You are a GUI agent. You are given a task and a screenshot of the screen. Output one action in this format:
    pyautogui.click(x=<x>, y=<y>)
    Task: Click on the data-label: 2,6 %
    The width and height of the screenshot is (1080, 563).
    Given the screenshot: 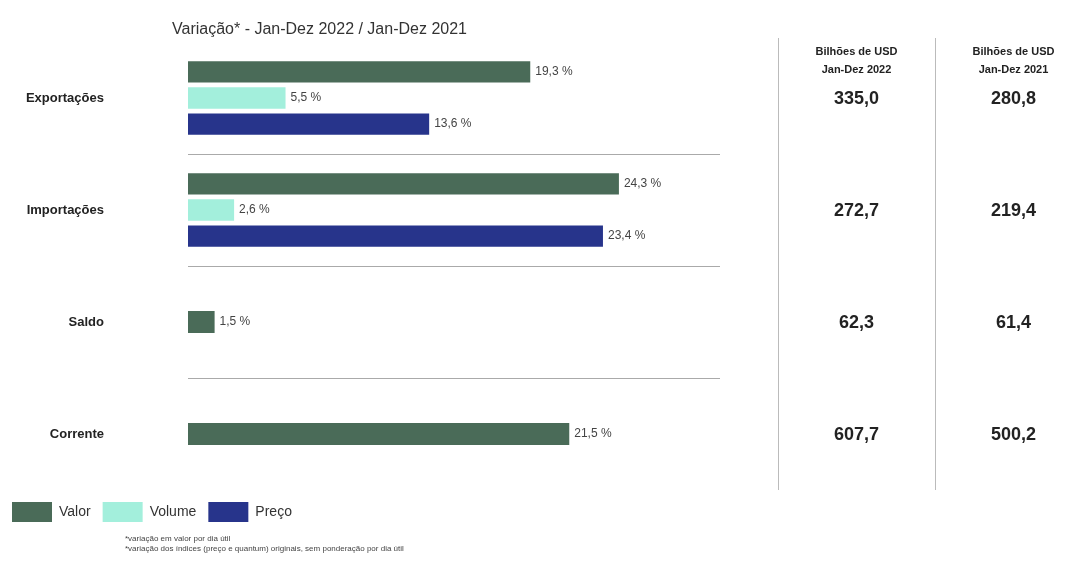 What is the action you would take?
    pyautogui.click(x=255, y=209)
    